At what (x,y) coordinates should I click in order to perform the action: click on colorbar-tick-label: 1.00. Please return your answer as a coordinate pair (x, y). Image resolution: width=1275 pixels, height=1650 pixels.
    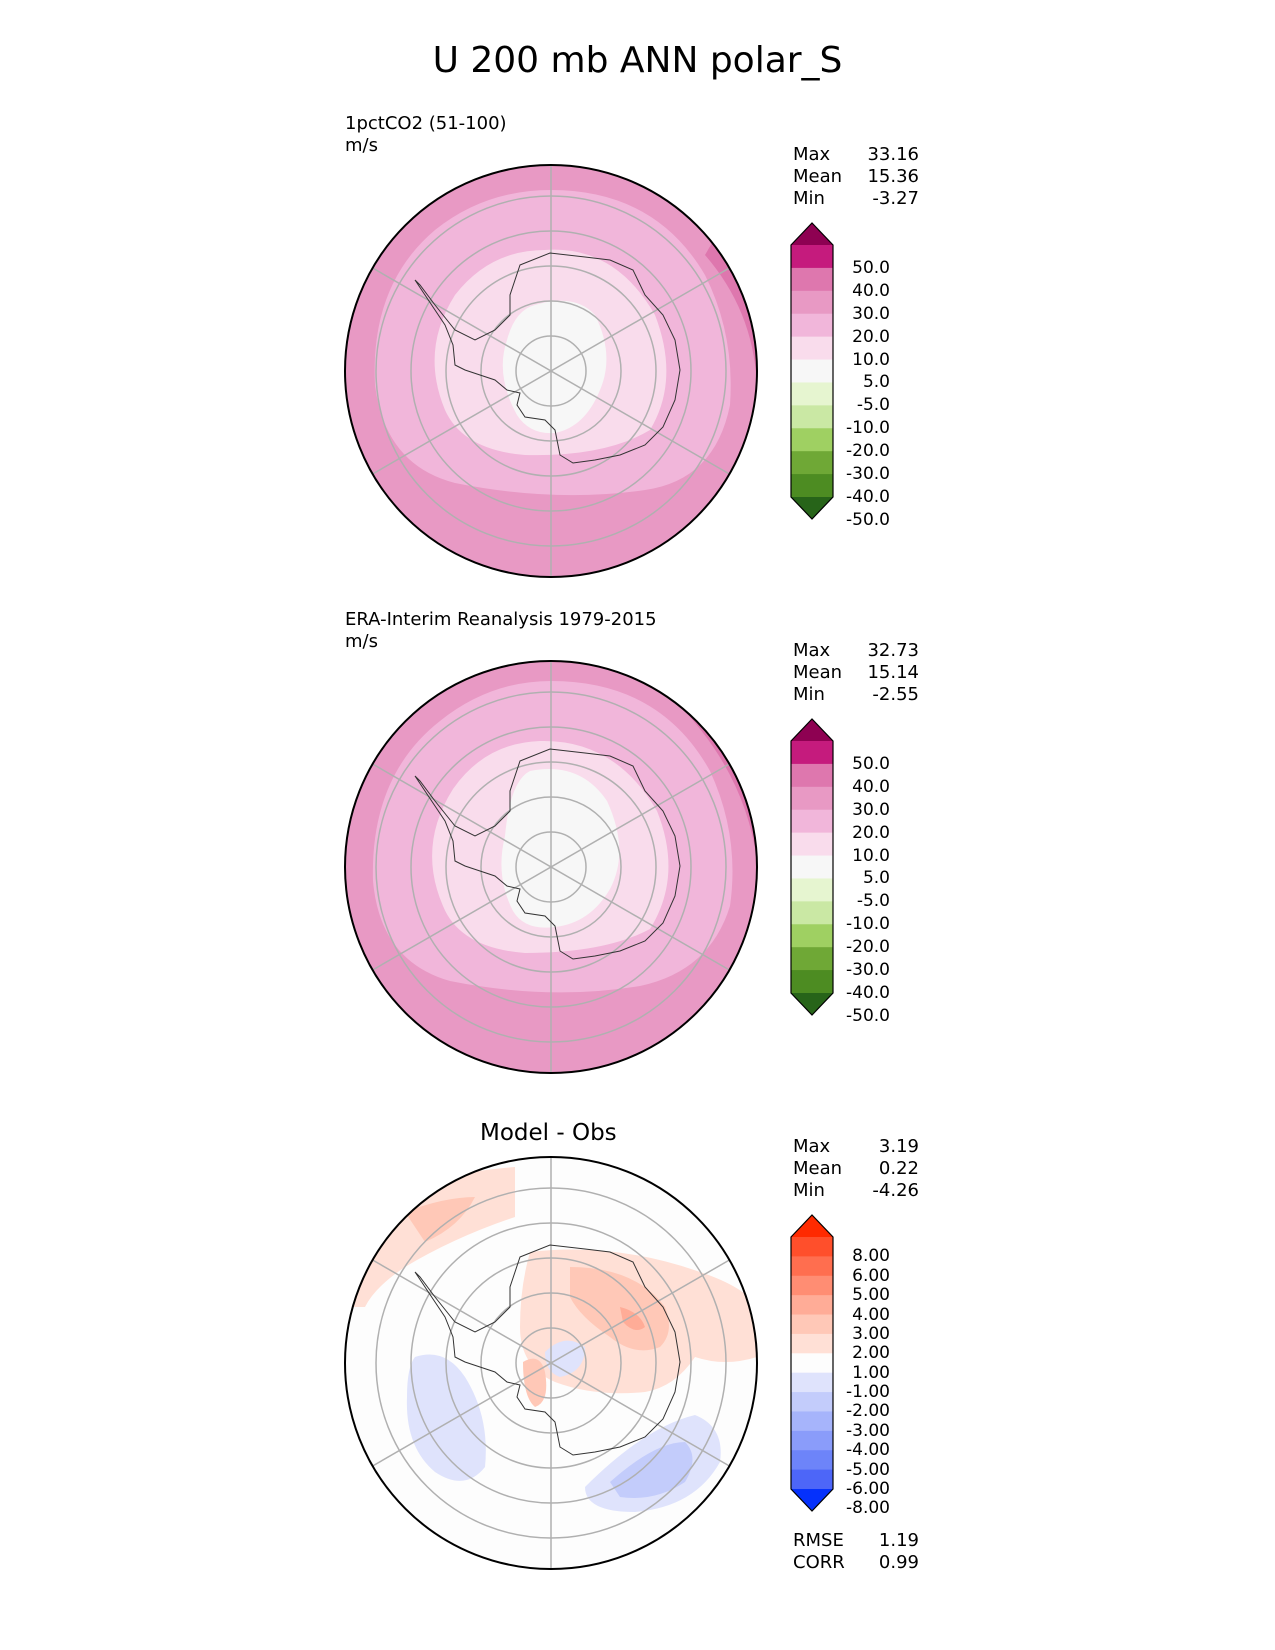
    Looking at the image, I should click on (871, 1372).